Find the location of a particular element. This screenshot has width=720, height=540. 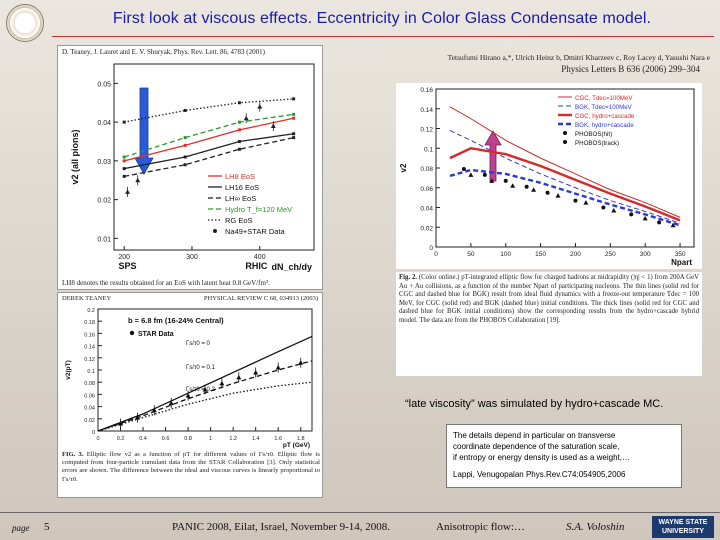

p3-ytick-label: 0.2 is located at coordinates (91, 311).